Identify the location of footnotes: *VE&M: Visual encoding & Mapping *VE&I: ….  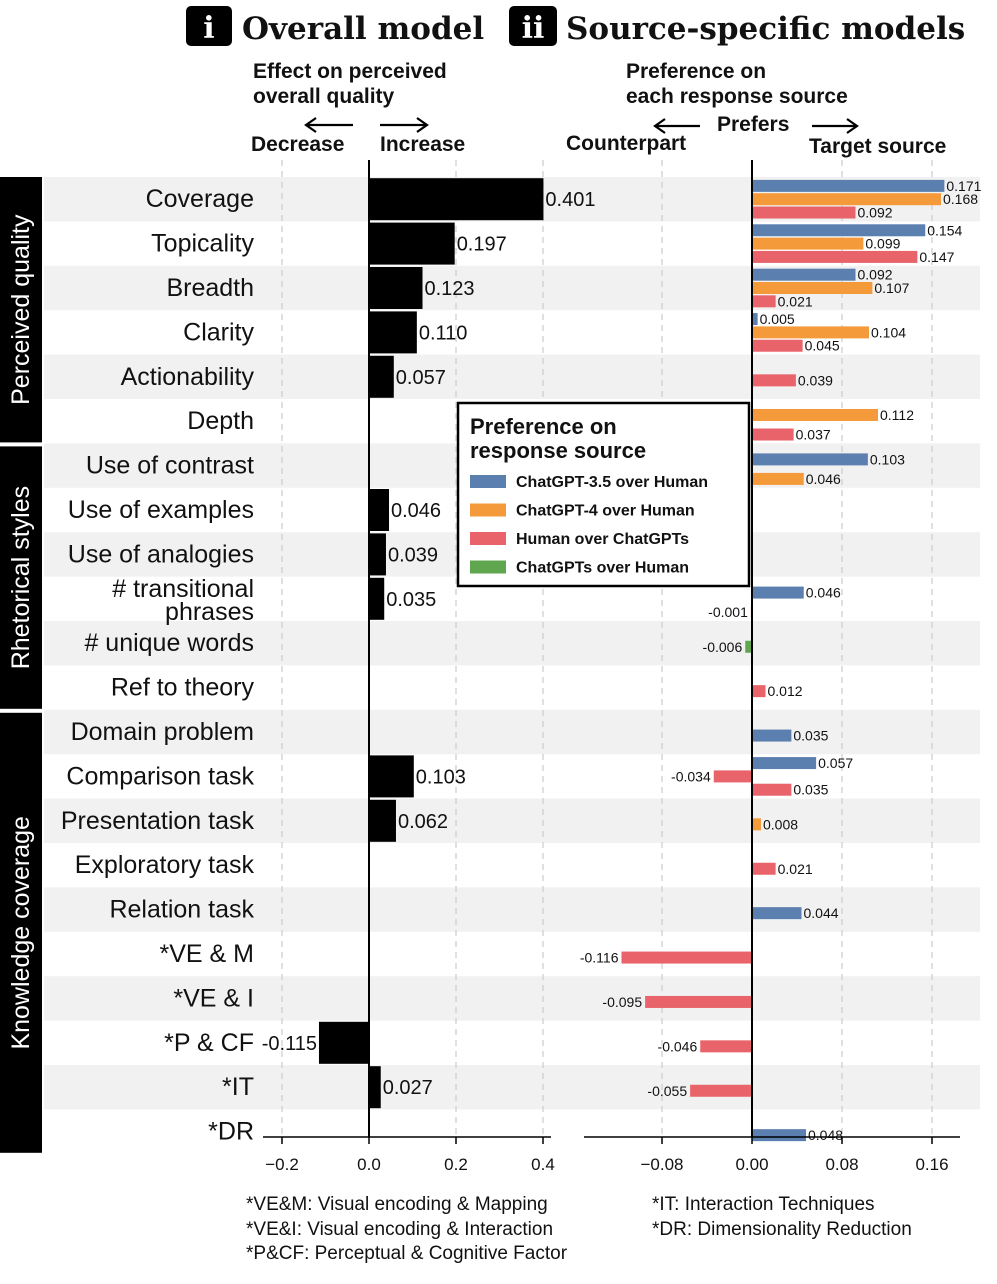
(579, 1229).